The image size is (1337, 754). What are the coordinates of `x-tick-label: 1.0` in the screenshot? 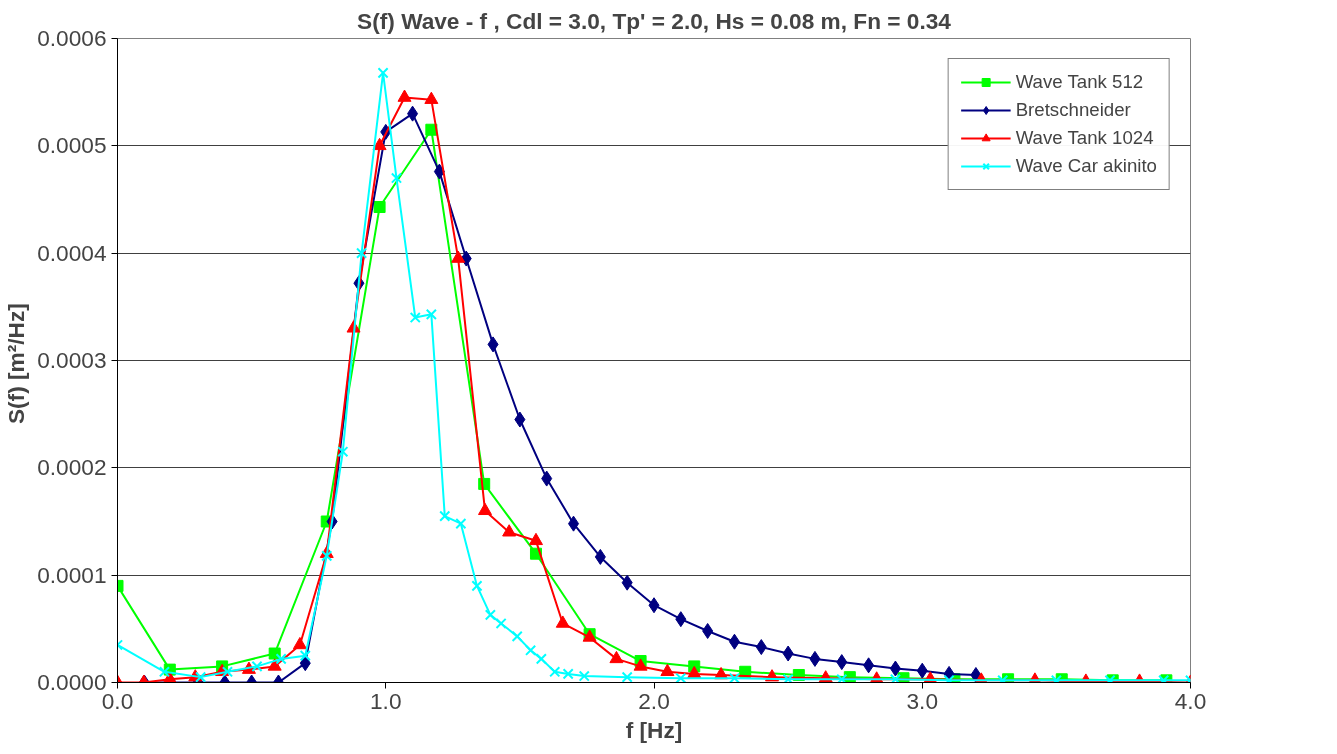 It's located at (386, 700).